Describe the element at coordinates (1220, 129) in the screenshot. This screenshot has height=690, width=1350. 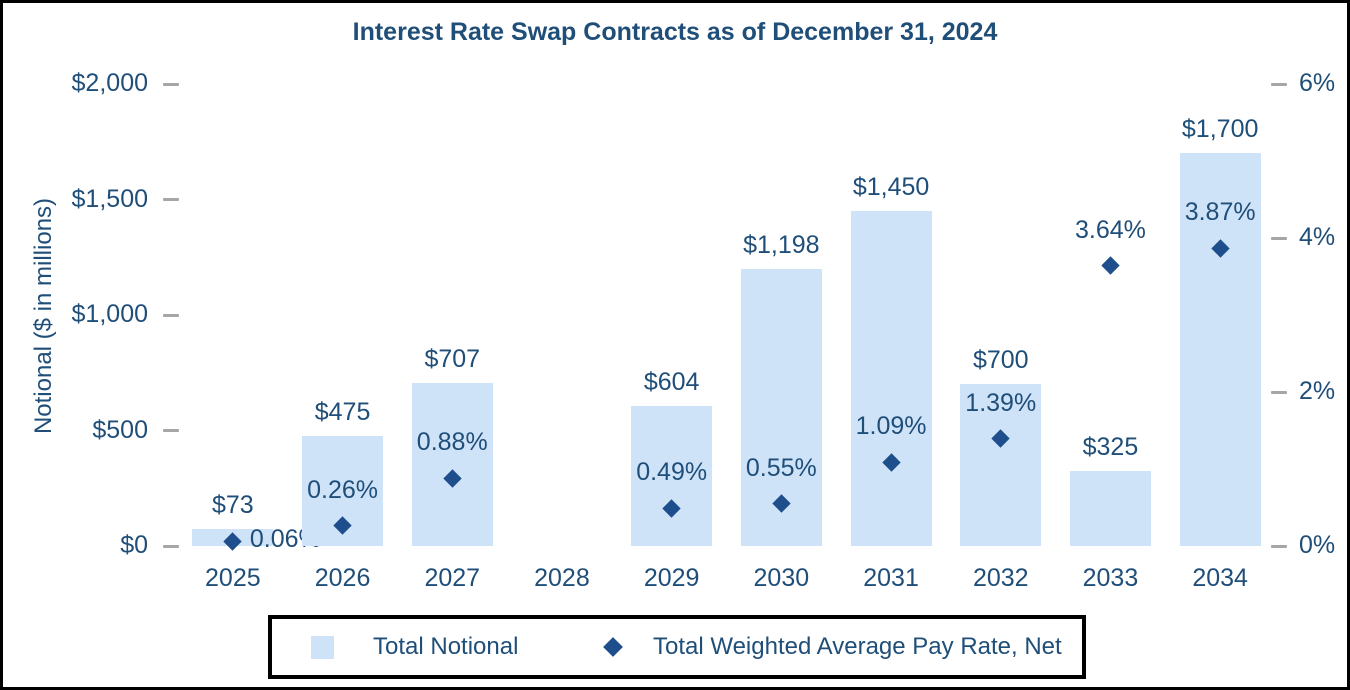
I see `notional-value-label: $1,700` at that location.